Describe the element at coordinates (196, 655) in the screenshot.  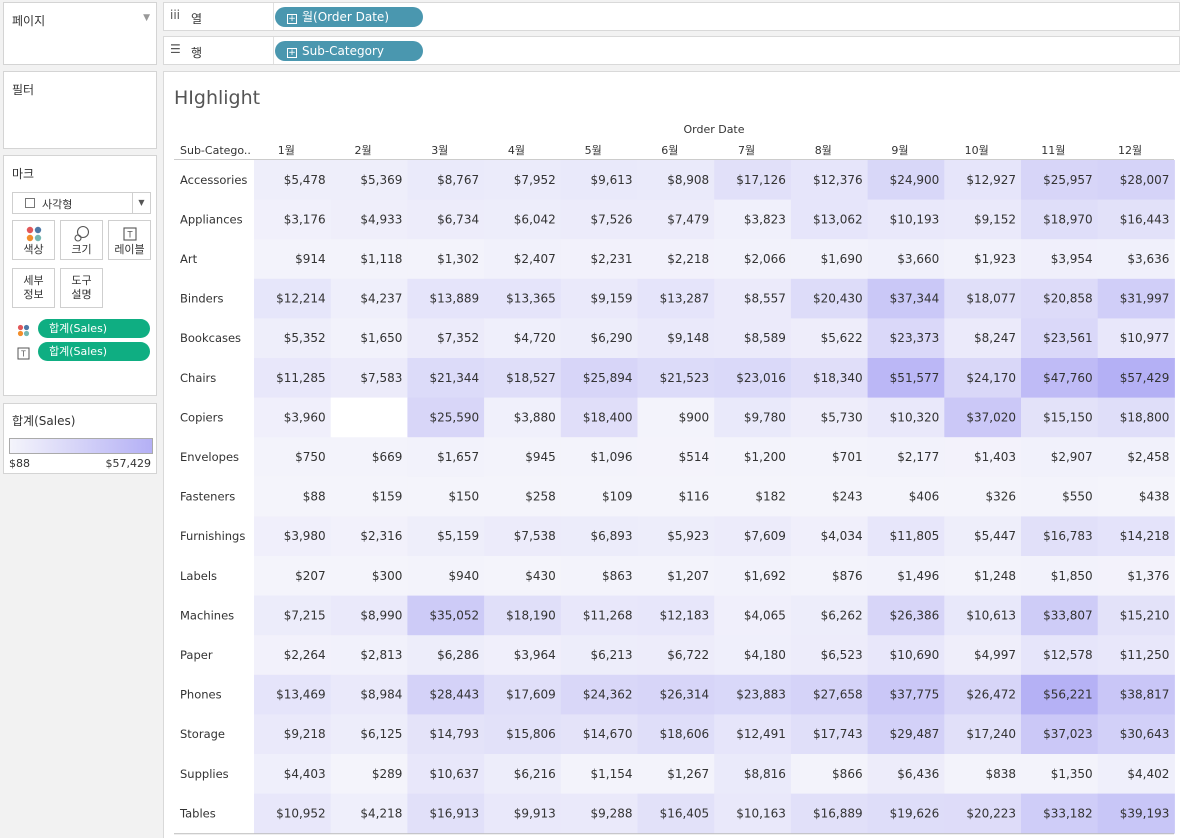
I see `row-header: Paper` at that location.